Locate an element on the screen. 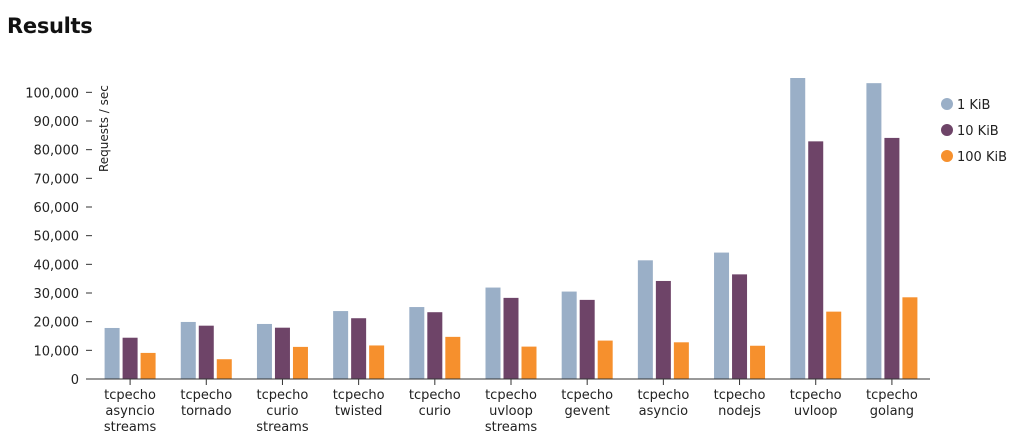 The image size is (1024, 447). y-tick-label: 30,000 is located at coordinates (57, 294).